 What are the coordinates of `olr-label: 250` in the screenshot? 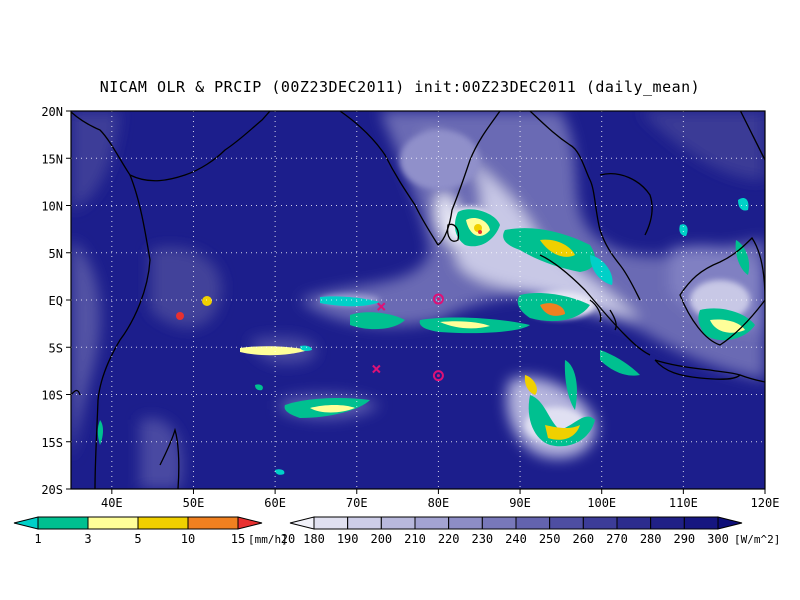 It's located at (550, 539).